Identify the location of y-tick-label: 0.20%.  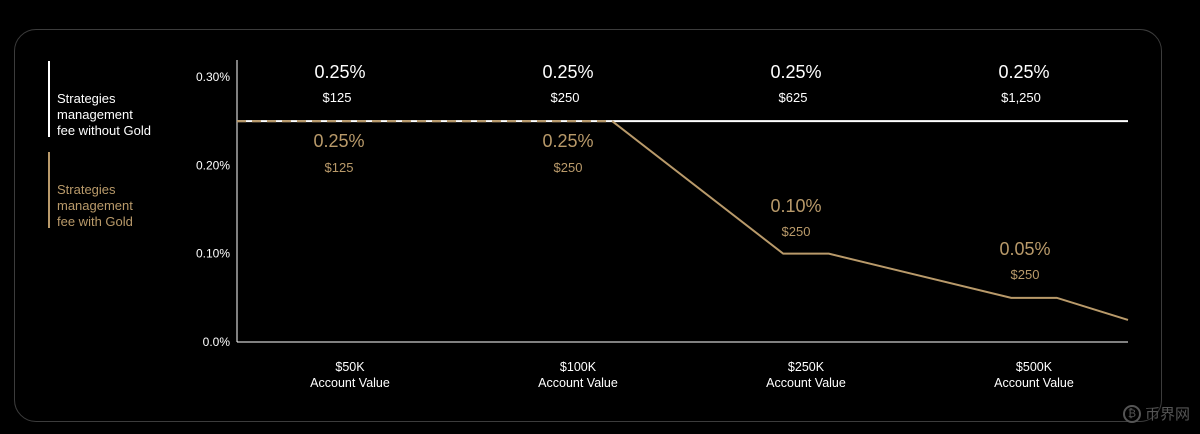
(213, 165).